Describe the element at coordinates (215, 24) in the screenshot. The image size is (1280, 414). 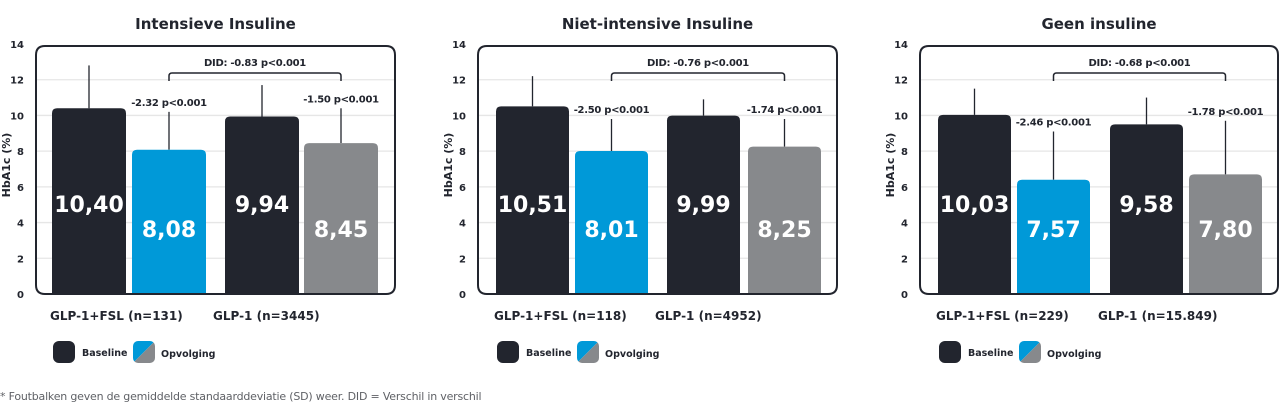
I see `chart-title: Intensieve Insuline` at that location.